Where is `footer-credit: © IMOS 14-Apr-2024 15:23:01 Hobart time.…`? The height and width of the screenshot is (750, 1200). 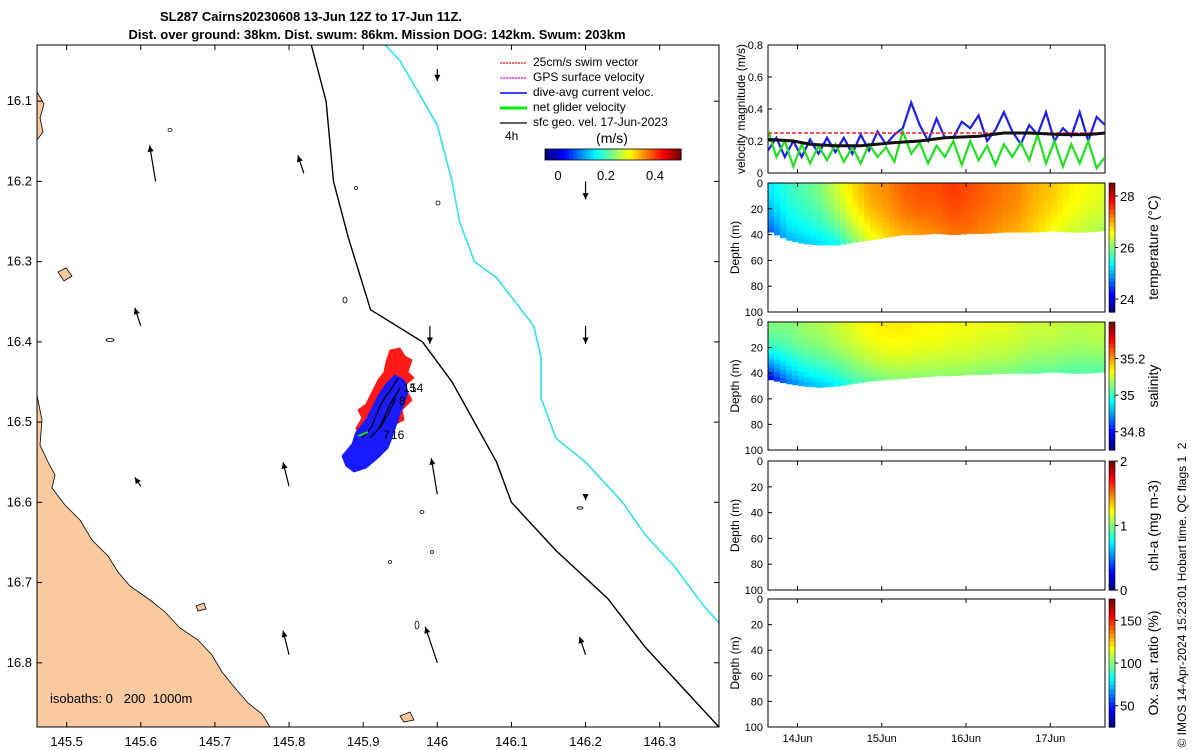 footer-credit: © IMOS 14-Apr-2024 15:23:01 Hobart time.… is located at coordinates (1182, 594).